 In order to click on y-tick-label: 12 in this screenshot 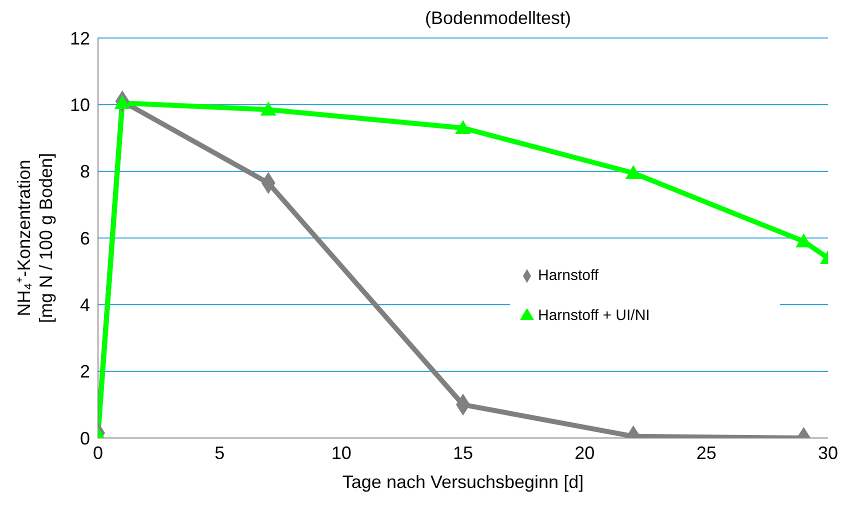, I will do `click(80, 38)`.